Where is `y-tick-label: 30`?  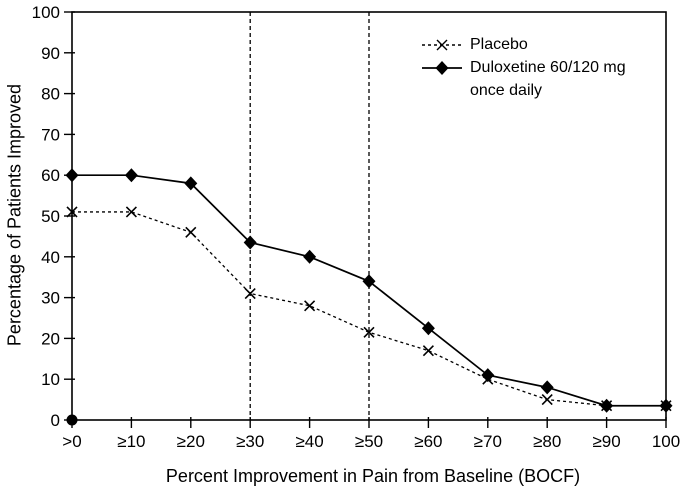
y-tick-label: 30 is located at coordinates (50, 298).